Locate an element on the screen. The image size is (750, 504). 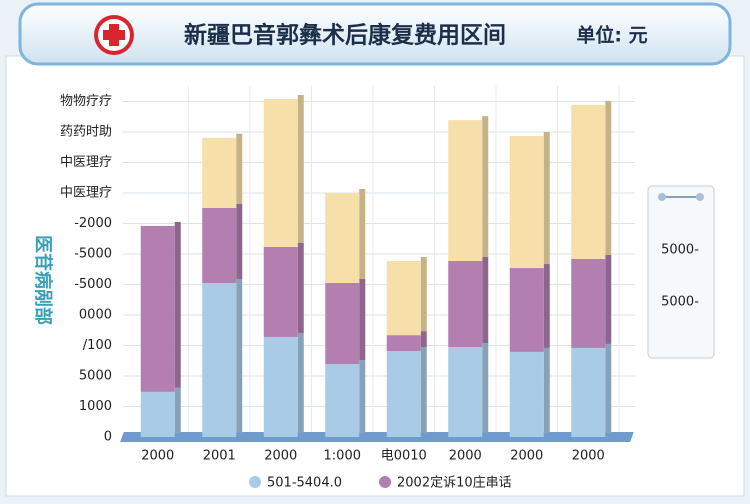
y-tick-label: 5000 is located at coordinates (95, 376).